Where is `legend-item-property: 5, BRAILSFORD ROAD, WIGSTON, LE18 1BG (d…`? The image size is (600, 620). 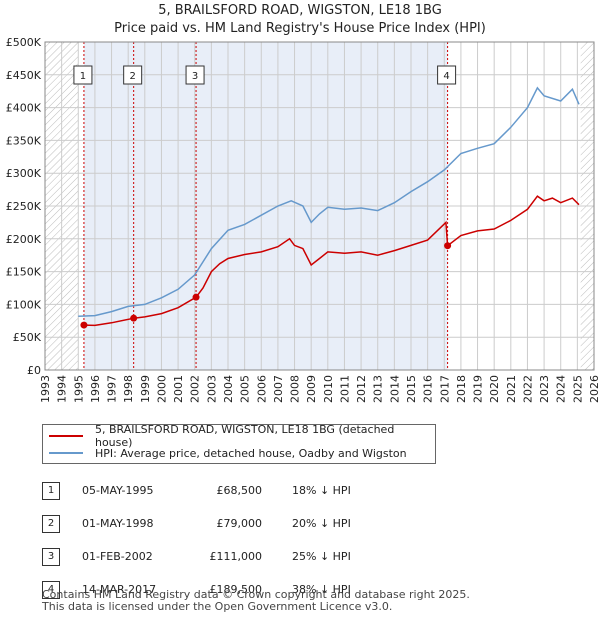
legend-item-property: 5, BRAILSFORD ROAD, WIGSTON, LE18 1BG (d… is located at coordinates (242, 436).